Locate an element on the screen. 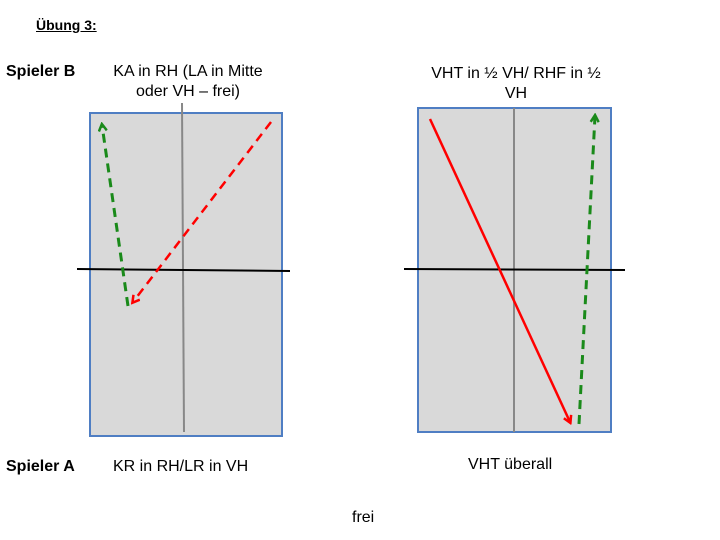  left-top-label: KA in RH (LA in Mitte oder VH – frei) is located at coordinates (188, 81).